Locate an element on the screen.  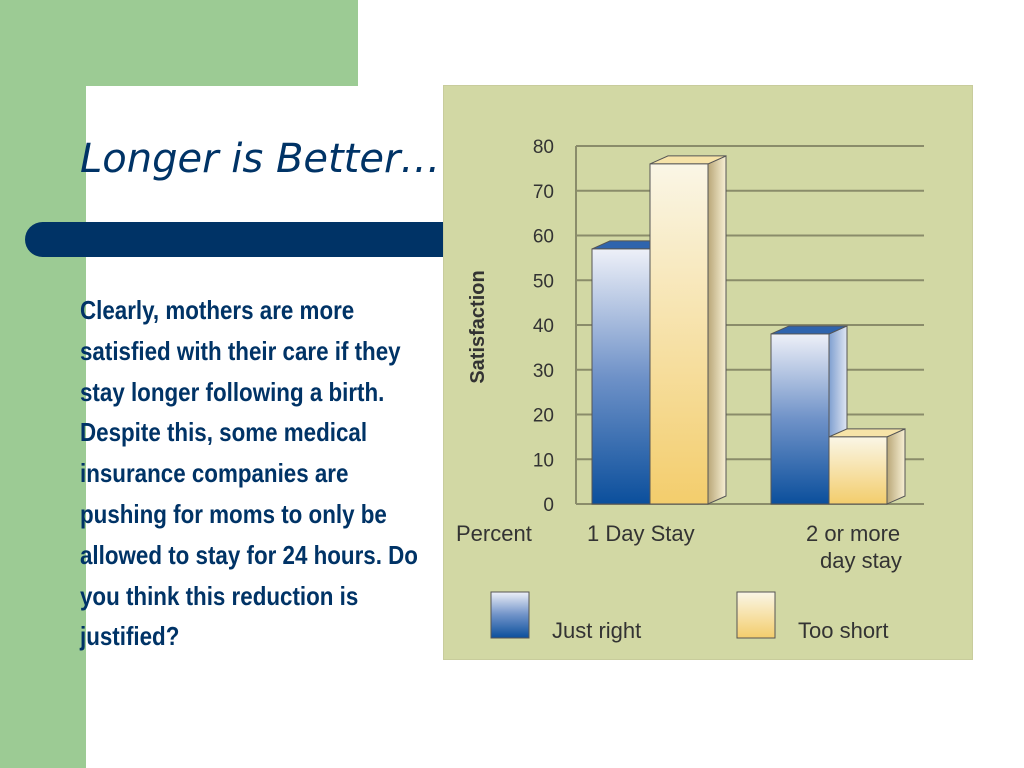
y-tick-label: 50 is located at coordinates (543, 281).